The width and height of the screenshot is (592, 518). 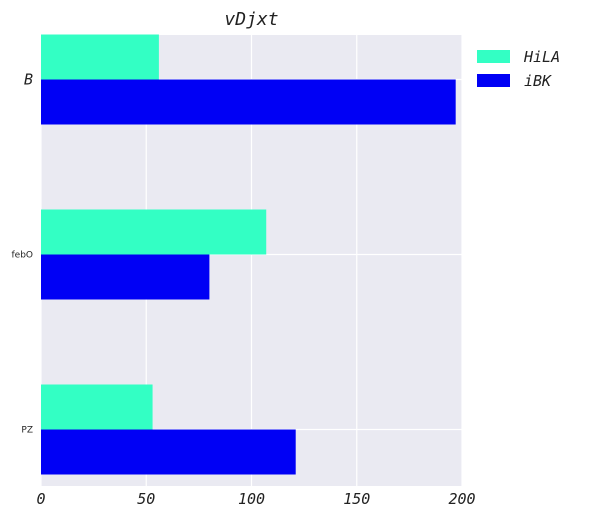 What do you see at coordinates (518, 69) in the screenshot?
I see `legend: HiLA iBK` at bounding box center [518, 69].